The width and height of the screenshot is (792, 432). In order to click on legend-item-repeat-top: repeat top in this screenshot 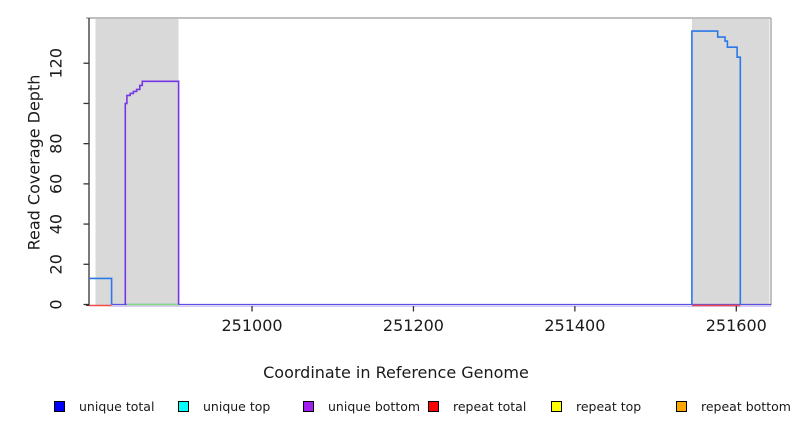, I will do `click(596, 406)`.